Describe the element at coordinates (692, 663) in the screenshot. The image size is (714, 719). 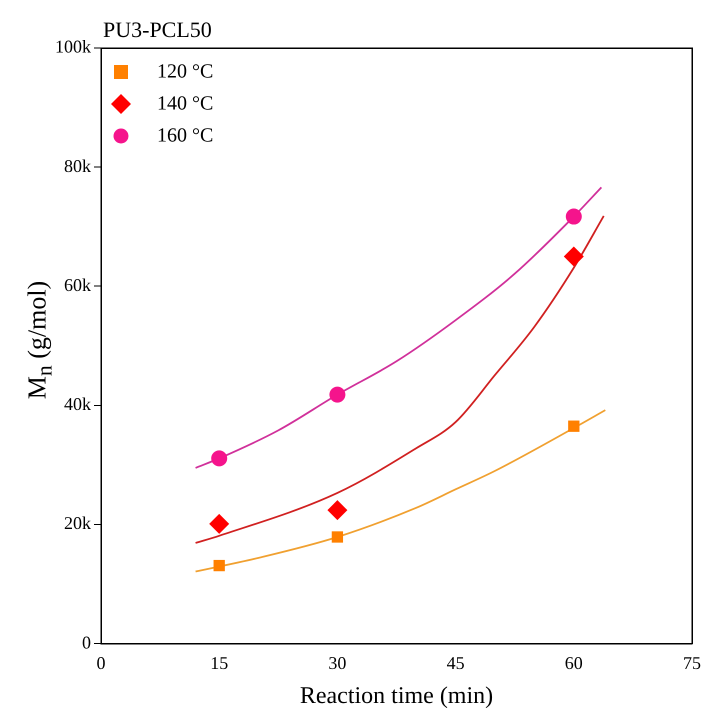
I see `x-tick-label: 75` at that location.